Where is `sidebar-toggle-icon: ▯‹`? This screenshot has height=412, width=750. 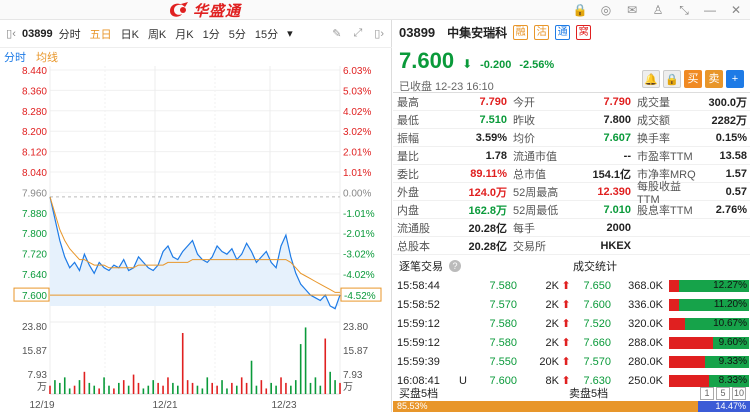
sidebar-toggle-icon: ▯‹ is located at coordinates (11, 34).